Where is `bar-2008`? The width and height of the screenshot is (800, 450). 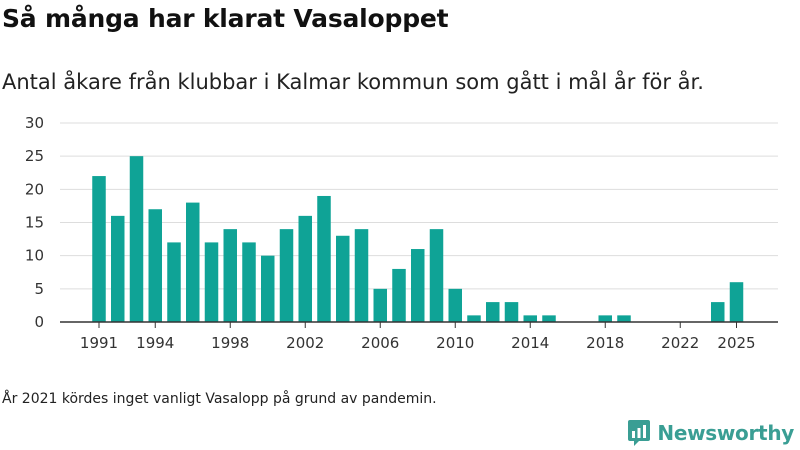 bar-2008 is located at coordinates (418, 285).